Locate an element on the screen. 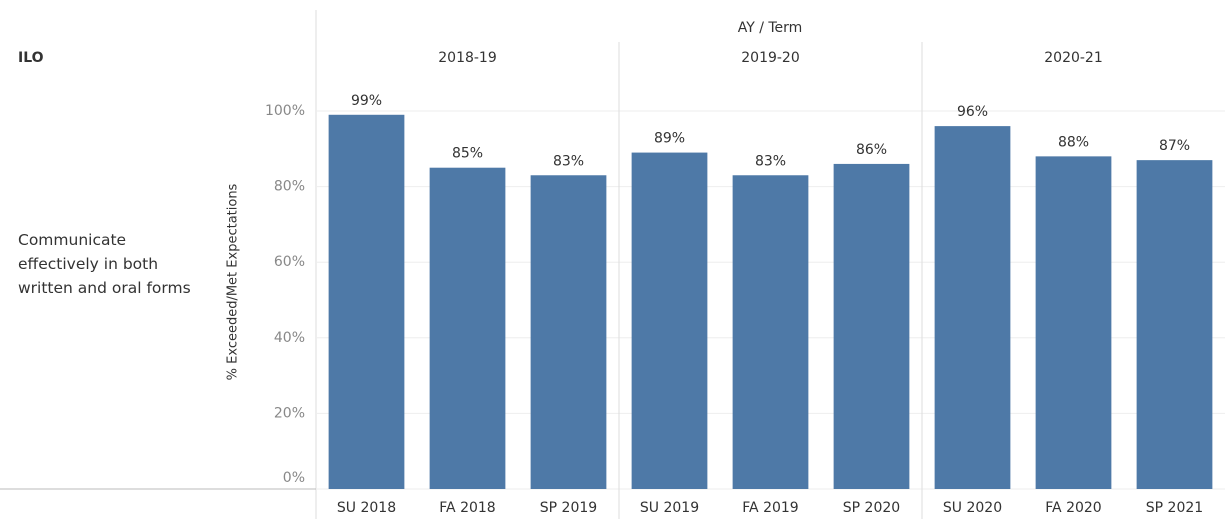 The image size is (1225, 519). x-tick-label: SU 2018 is located at coordinates (366, 508).